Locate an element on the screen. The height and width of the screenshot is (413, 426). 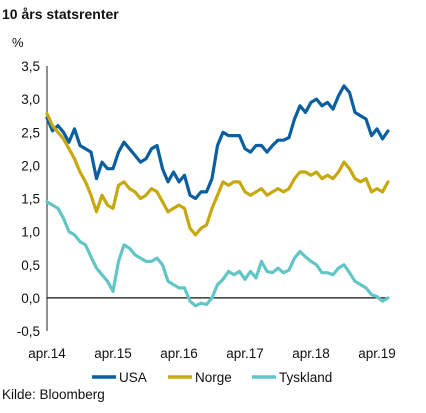
x-tick-label: apr.14 is located at coordinates (47, 353).